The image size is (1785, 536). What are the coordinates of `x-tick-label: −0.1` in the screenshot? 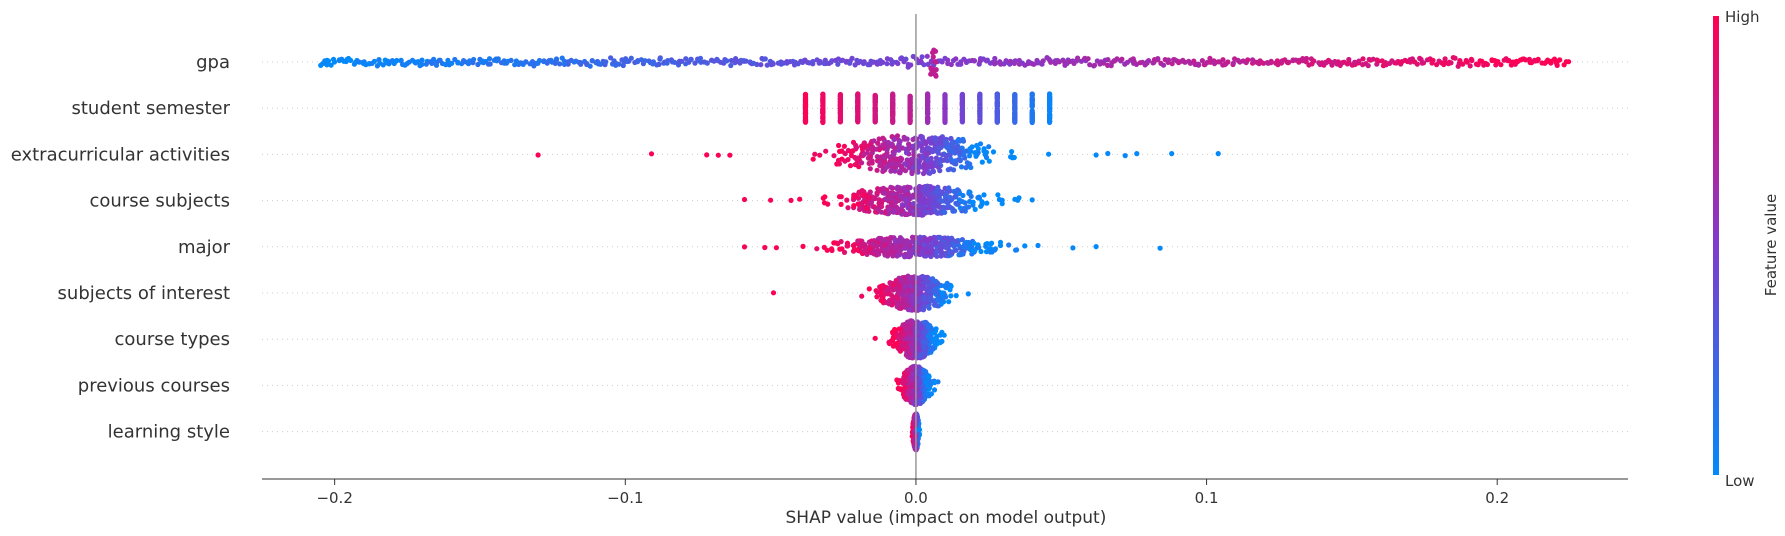 It's located at (625, 498).